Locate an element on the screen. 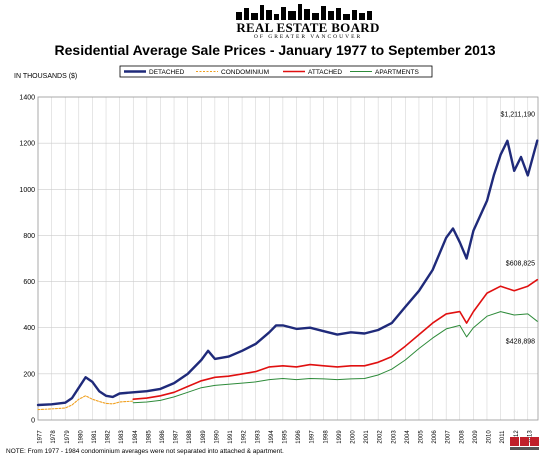 The width and height of the screenshot is (550, 457). x-tick-label: 1981 is located at coordinates (95, 437).